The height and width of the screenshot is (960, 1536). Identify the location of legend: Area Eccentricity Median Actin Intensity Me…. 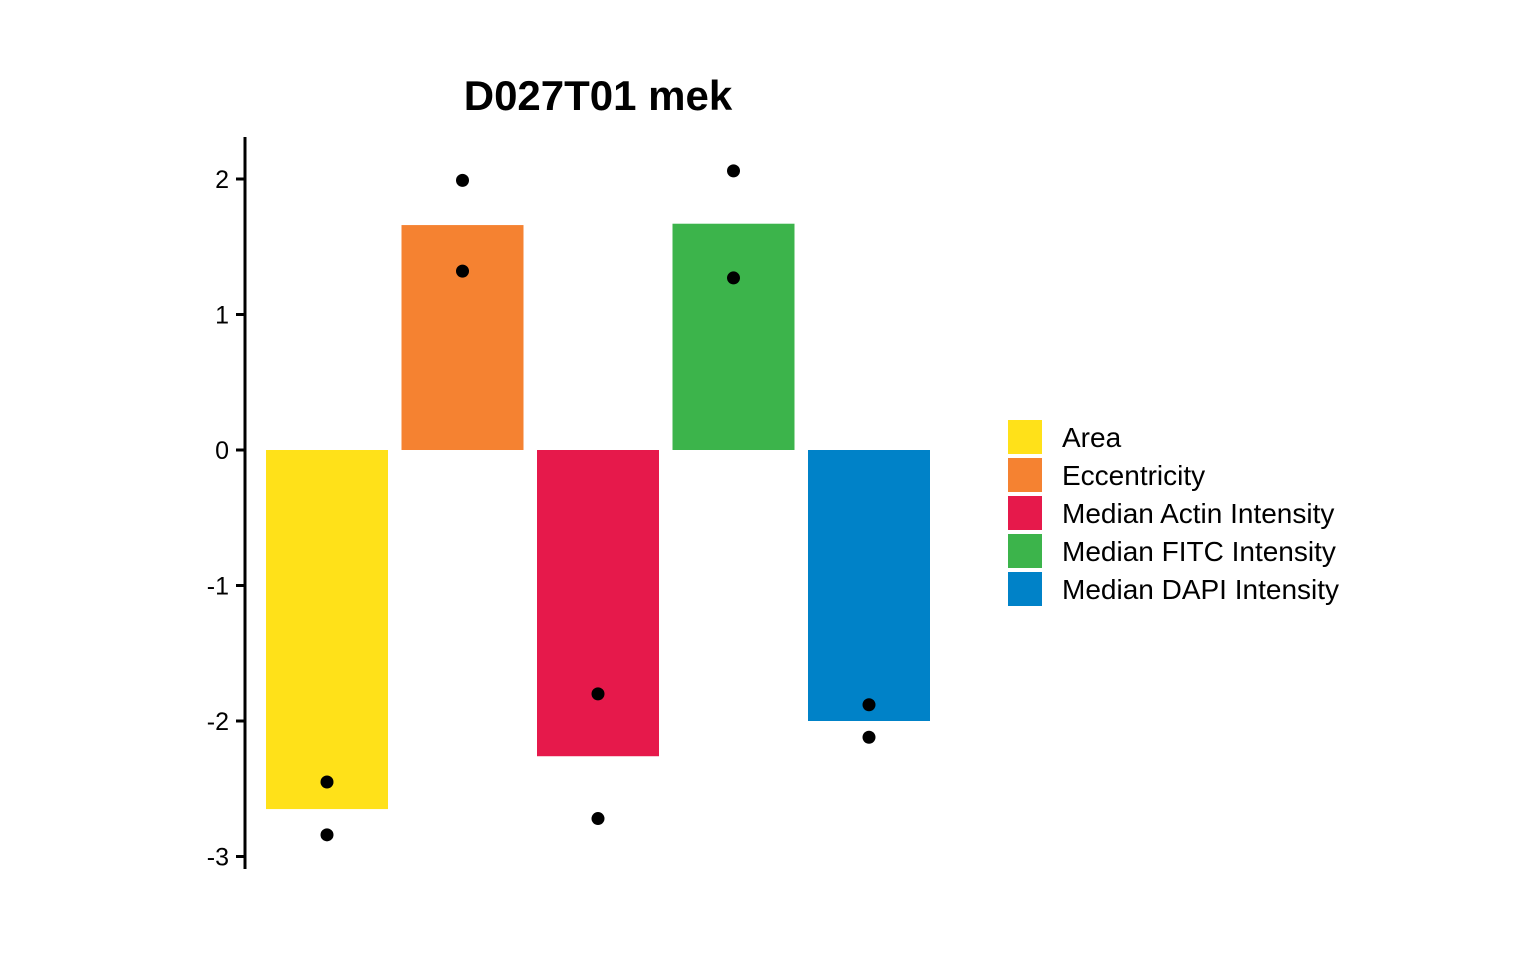
(1173, 513).